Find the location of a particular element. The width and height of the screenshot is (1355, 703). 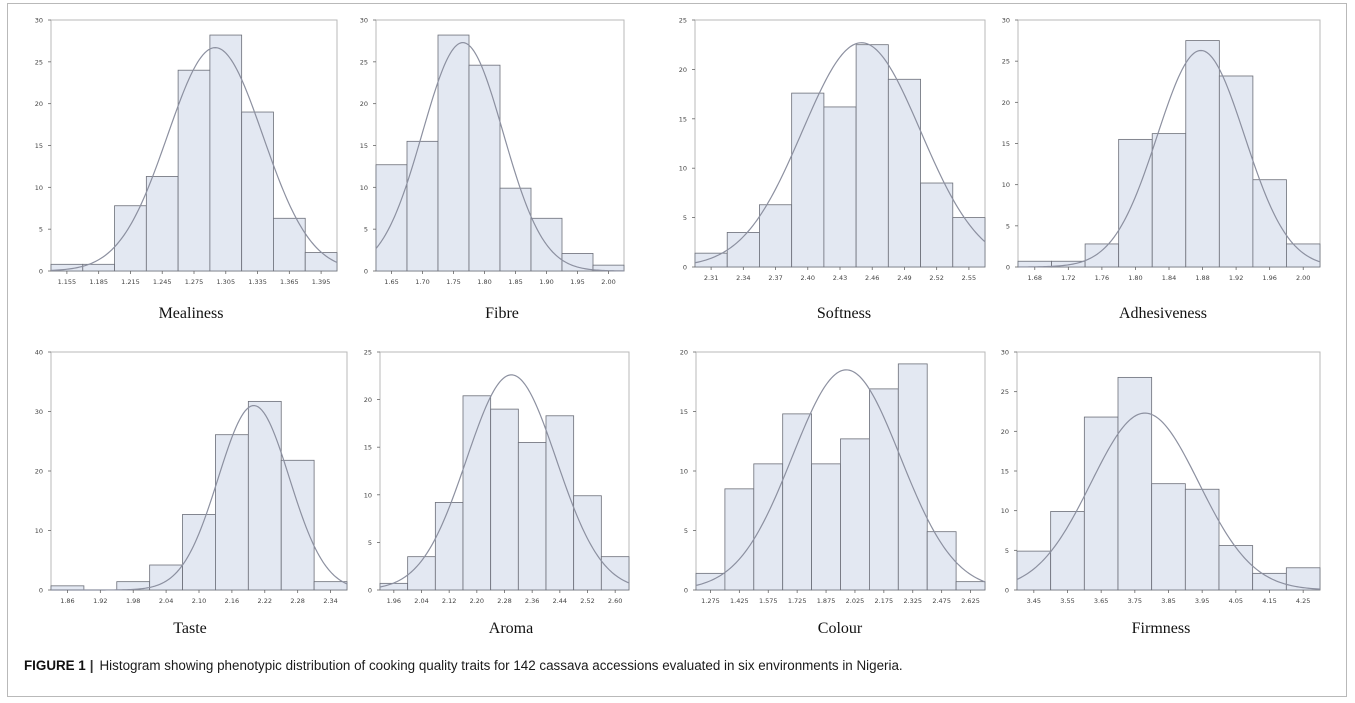

x-tick-label: 1.425 is located at coordinates (739, 601).